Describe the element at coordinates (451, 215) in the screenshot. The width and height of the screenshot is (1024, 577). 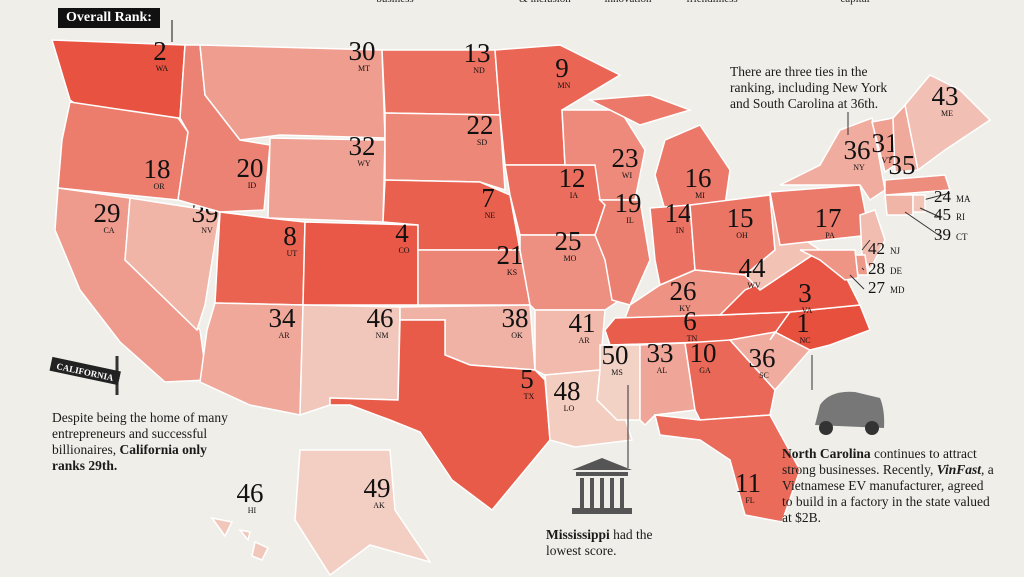
I see `state: 7NE` at that location.